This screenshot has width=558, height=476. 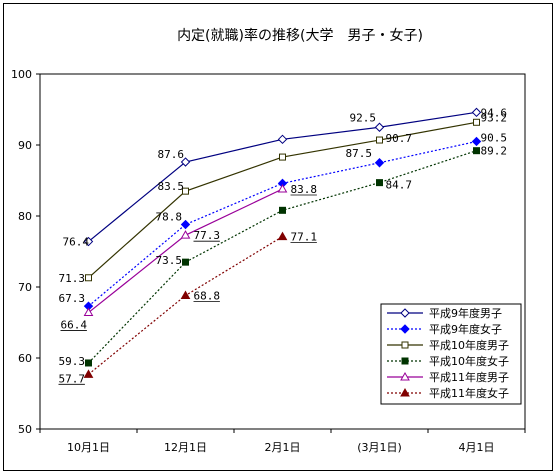 What do you see at coordinates (469, 361) in the screenshot?
I see `legend-label: 平成10年度女子` at bounding box center [469, 361].